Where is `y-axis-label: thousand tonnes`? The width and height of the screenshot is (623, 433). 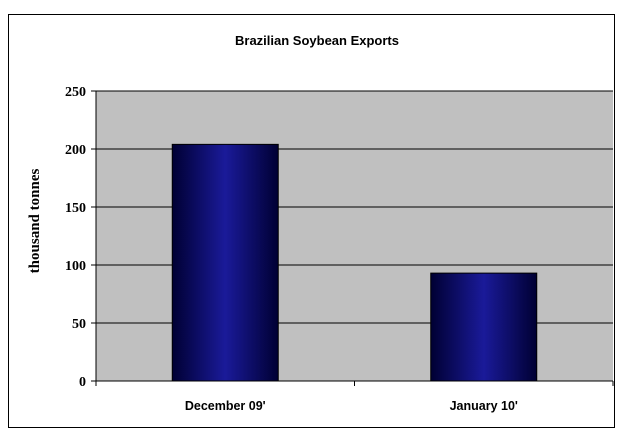
y-axis-label: thousand tonnes is located at coordinates (35, 221).